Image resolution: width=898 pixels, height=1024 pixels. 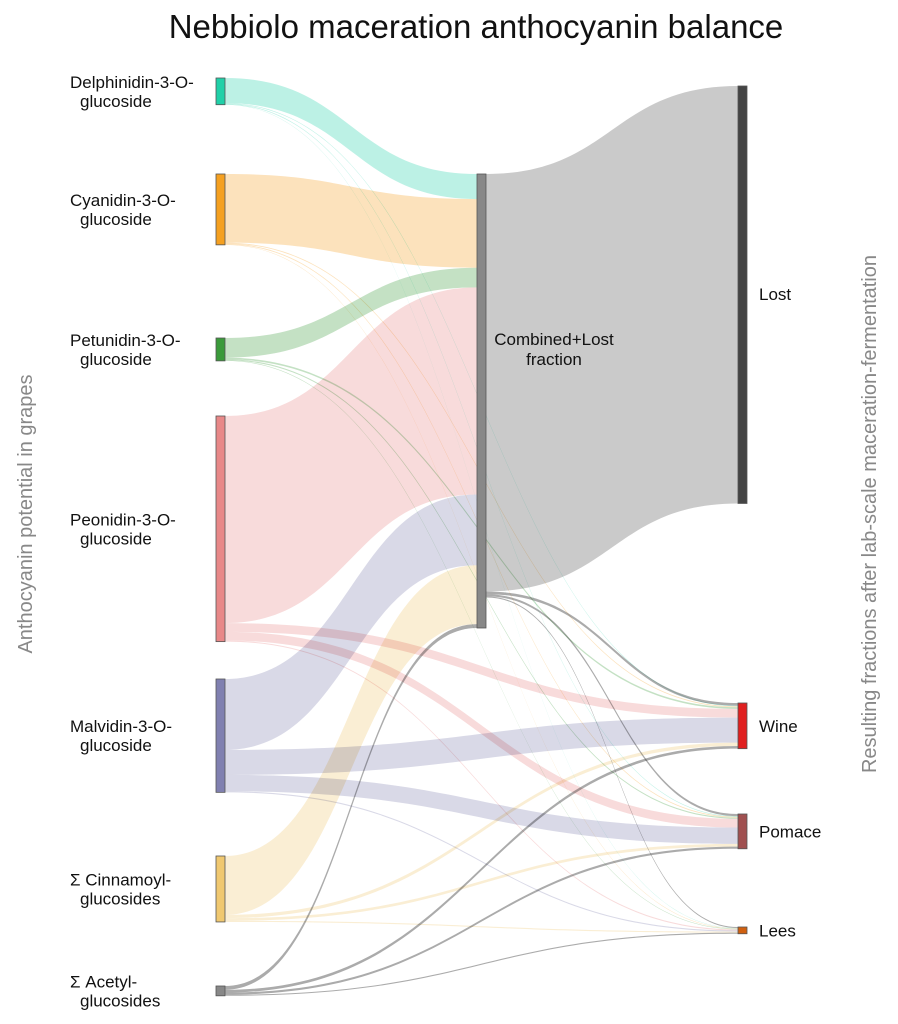 I want to click on node-peonidin, so click(x=220, y=529).